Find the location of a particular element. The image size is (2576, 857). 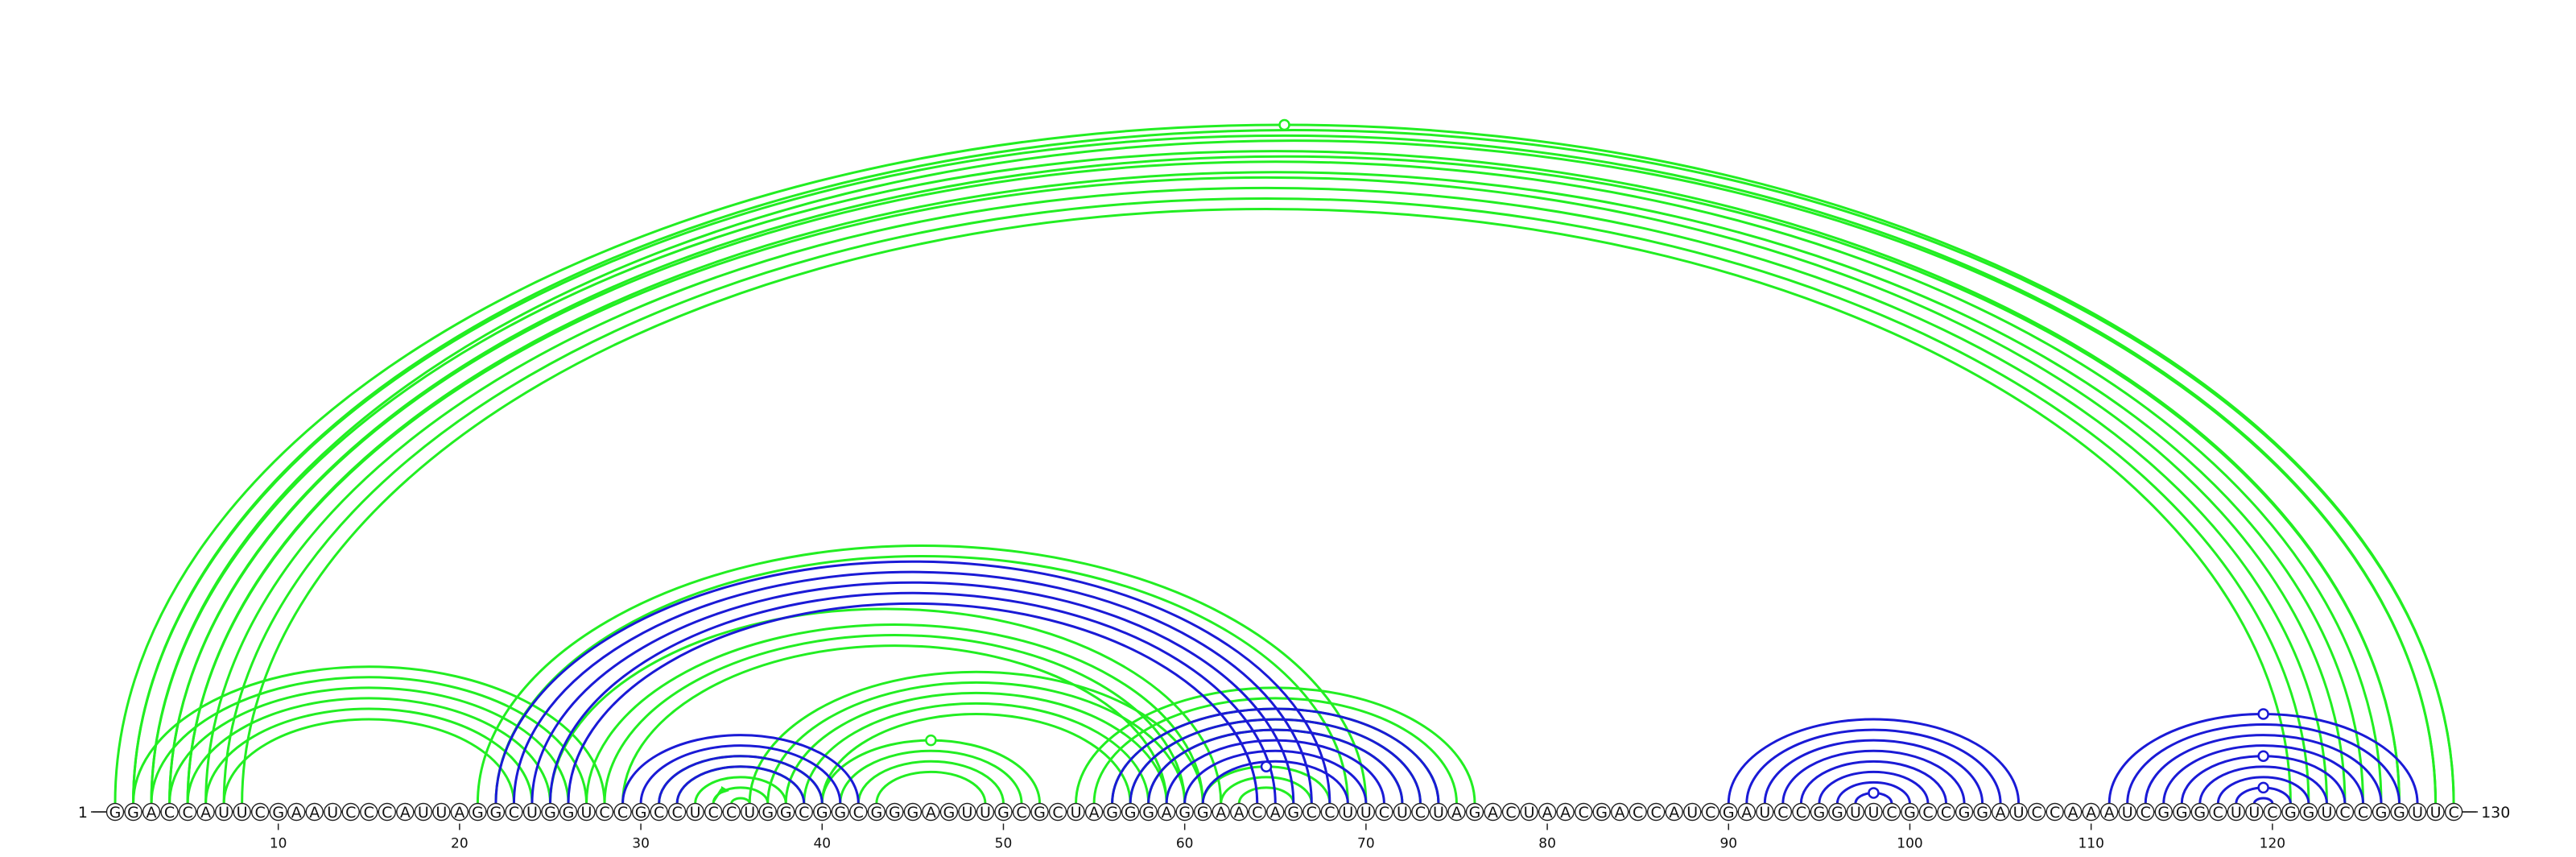

tick-label: 100 is located at coordinates (1909, 844).